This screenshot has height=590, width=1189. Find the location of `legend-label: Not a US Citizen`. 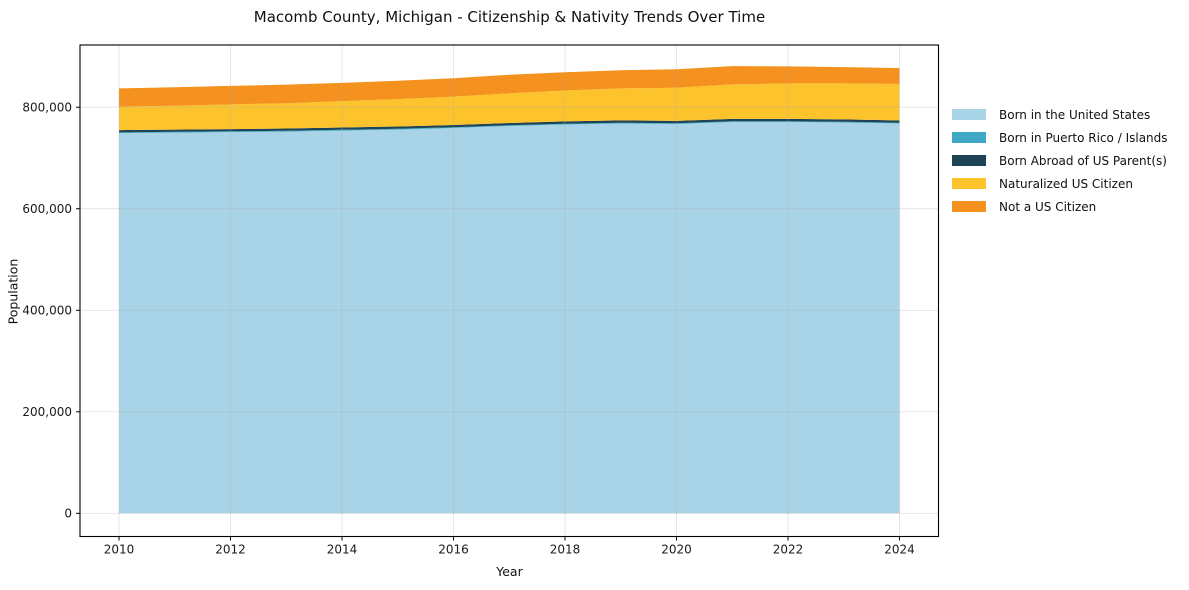

legend-label: Not a US Citizen is located at coordinates (1048, 206).